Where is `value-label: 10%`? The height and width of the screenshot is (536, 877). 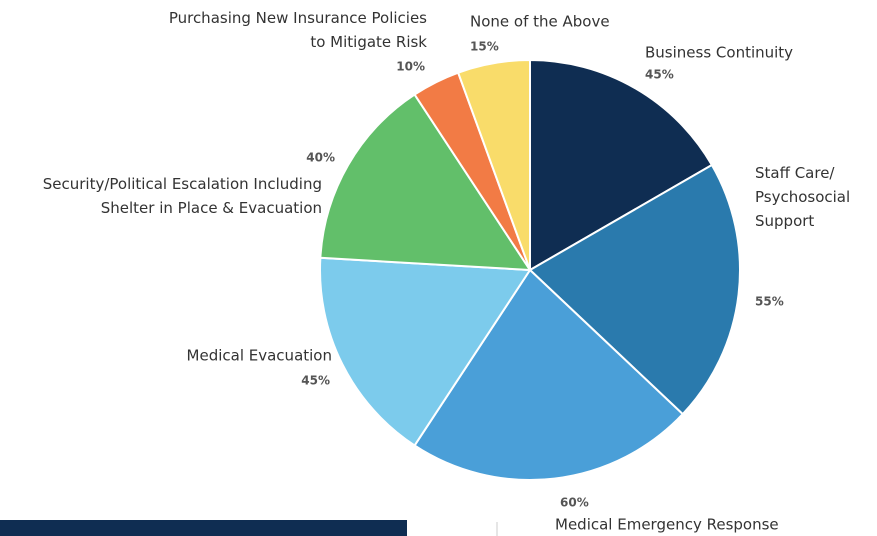
value-label: 10% is located at coordinates (410, 67).